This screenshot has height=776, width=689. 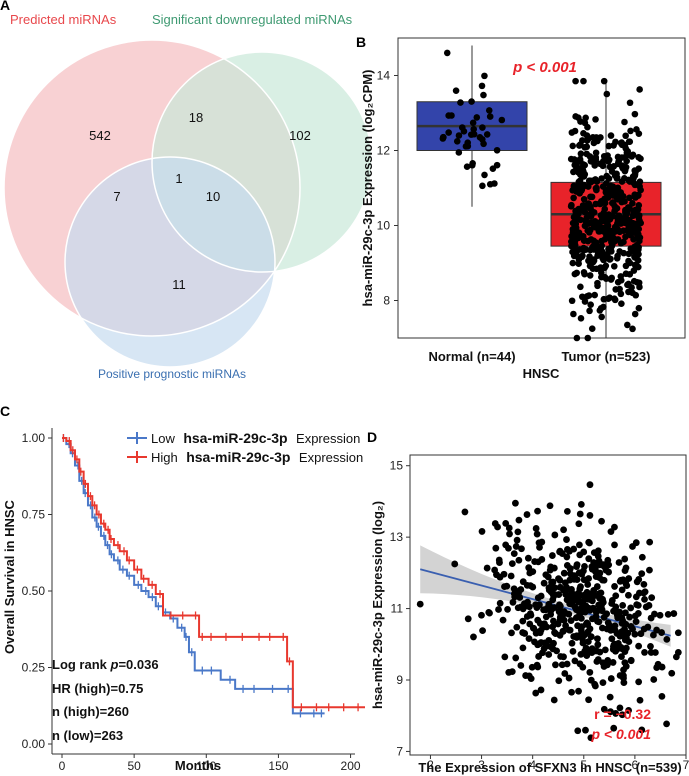 I want to click on panel-d-xtick-label: 5, so click(x=583, y=765).